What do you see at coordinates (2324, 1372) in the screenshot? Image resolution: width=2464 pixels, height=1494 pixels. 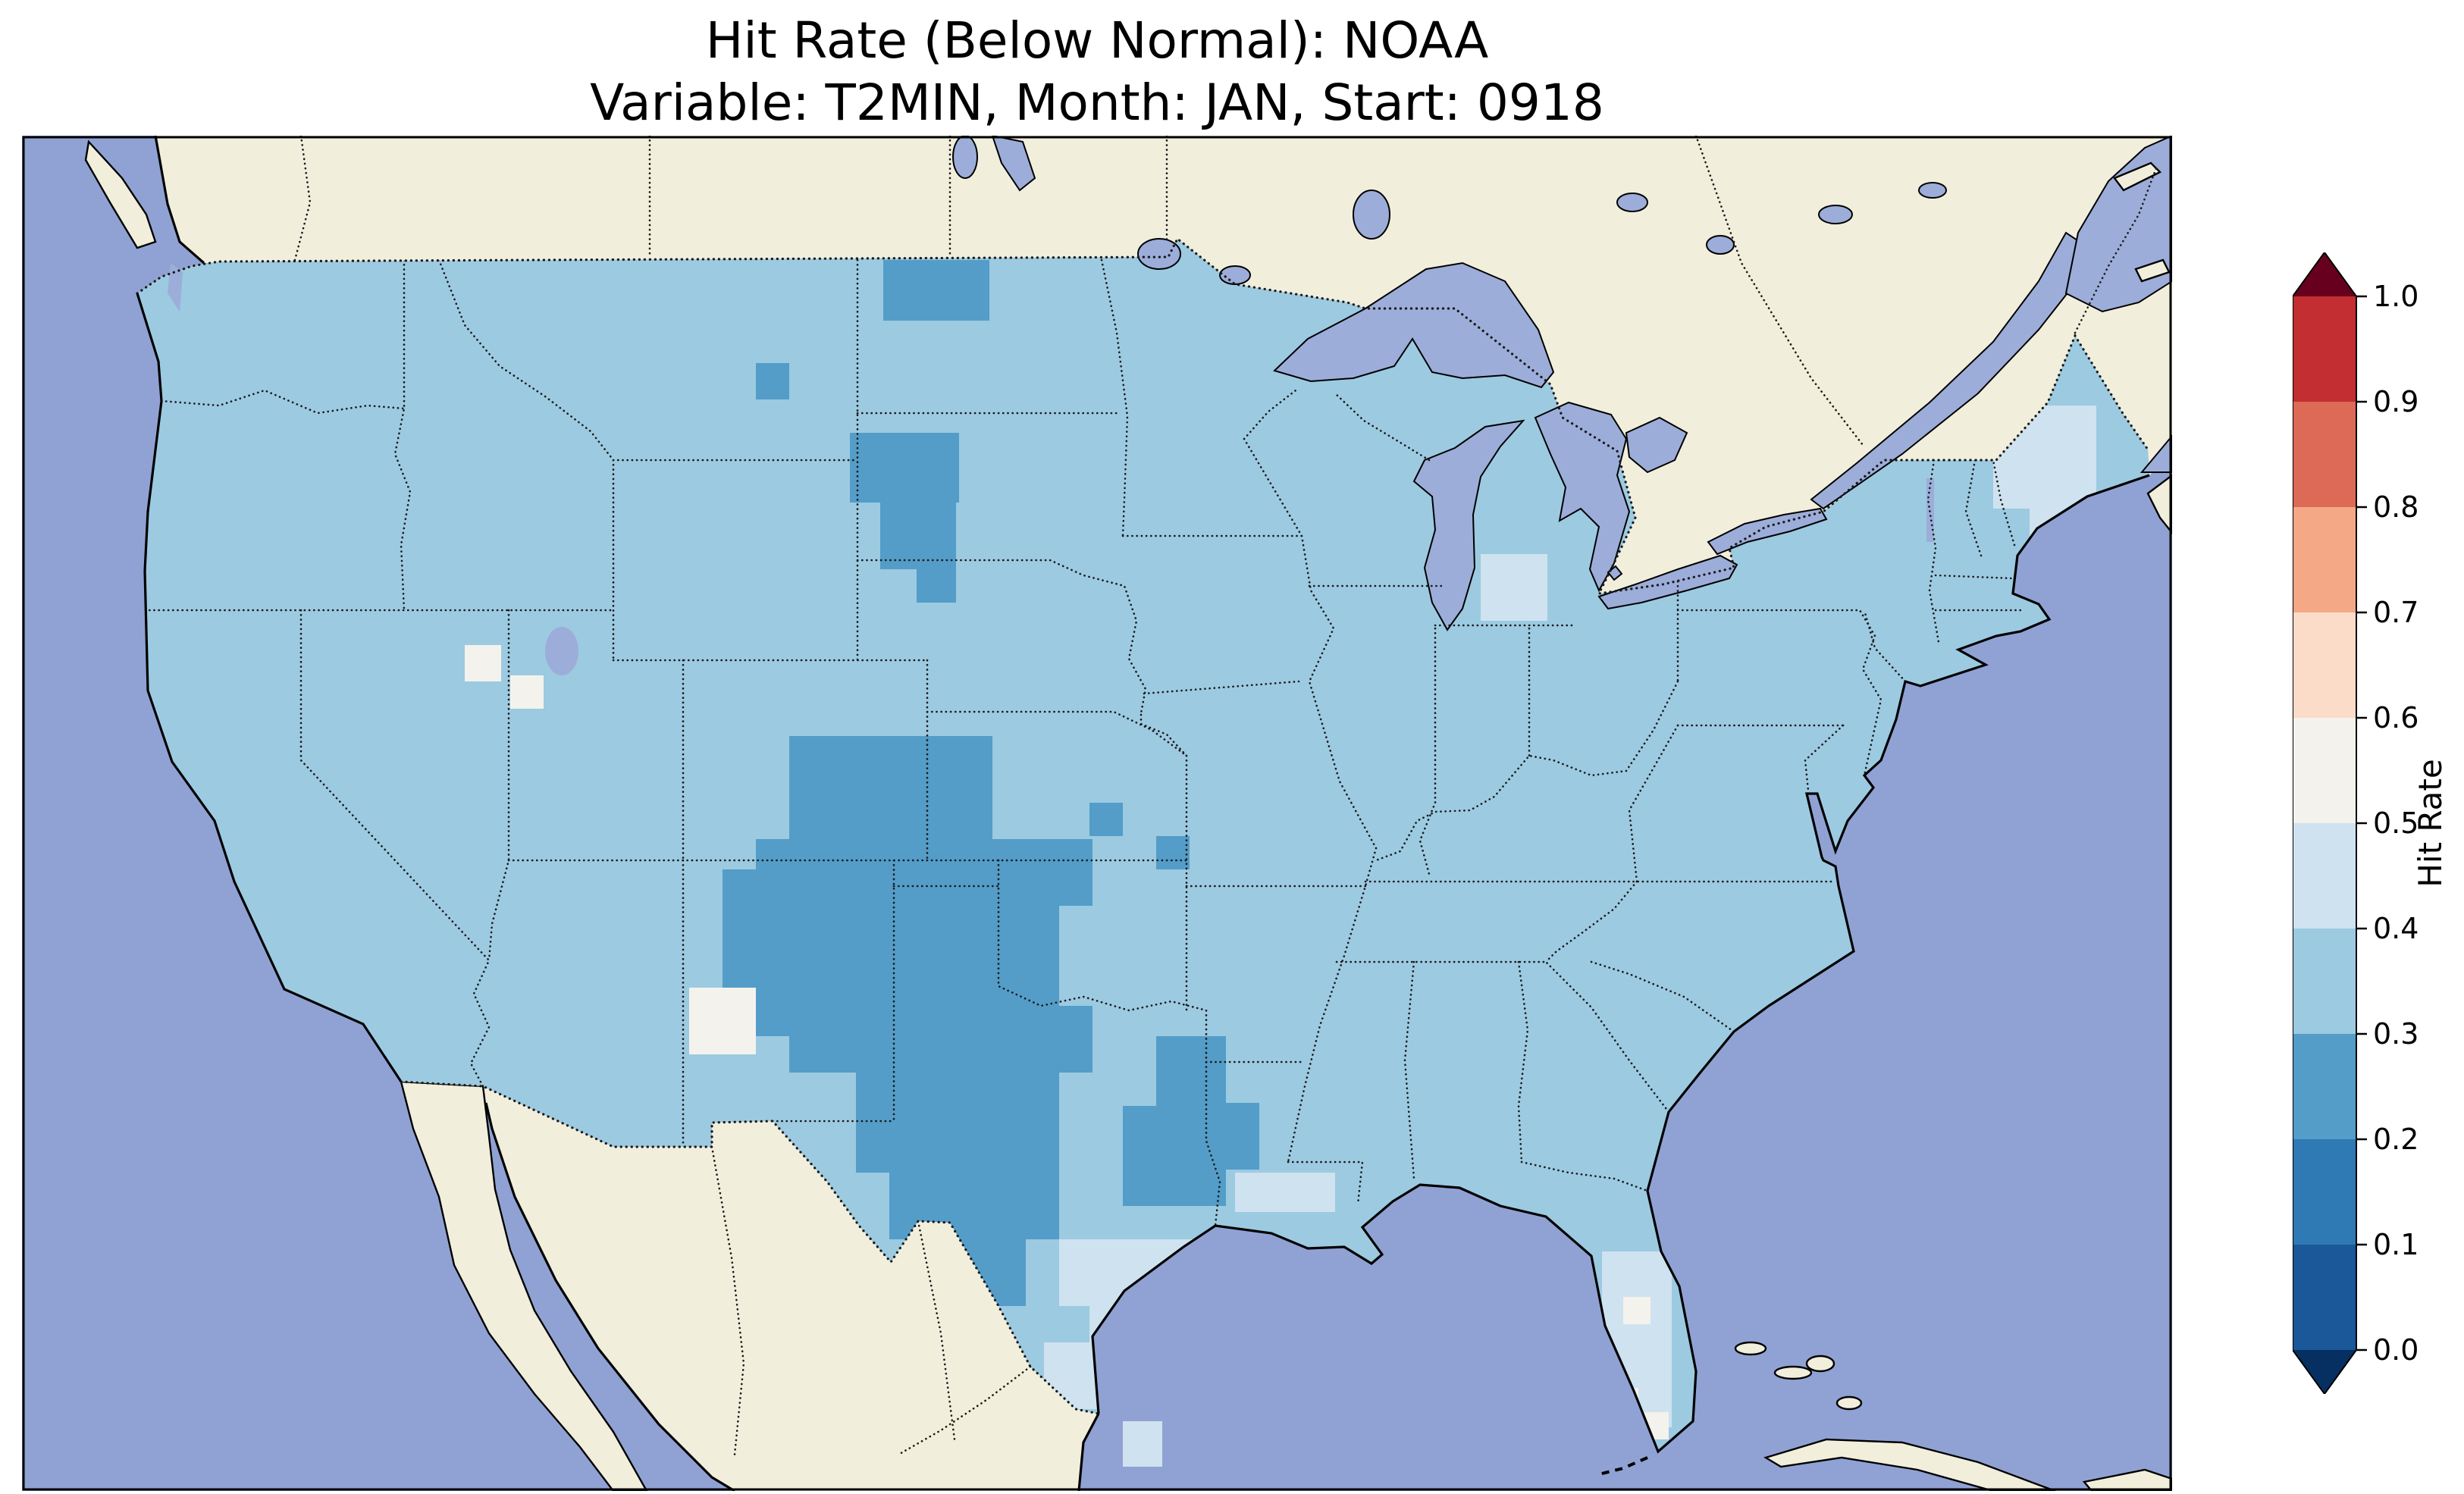 I see `colorbar-extend-below-triangle` at bounding box center [2324, 1372].